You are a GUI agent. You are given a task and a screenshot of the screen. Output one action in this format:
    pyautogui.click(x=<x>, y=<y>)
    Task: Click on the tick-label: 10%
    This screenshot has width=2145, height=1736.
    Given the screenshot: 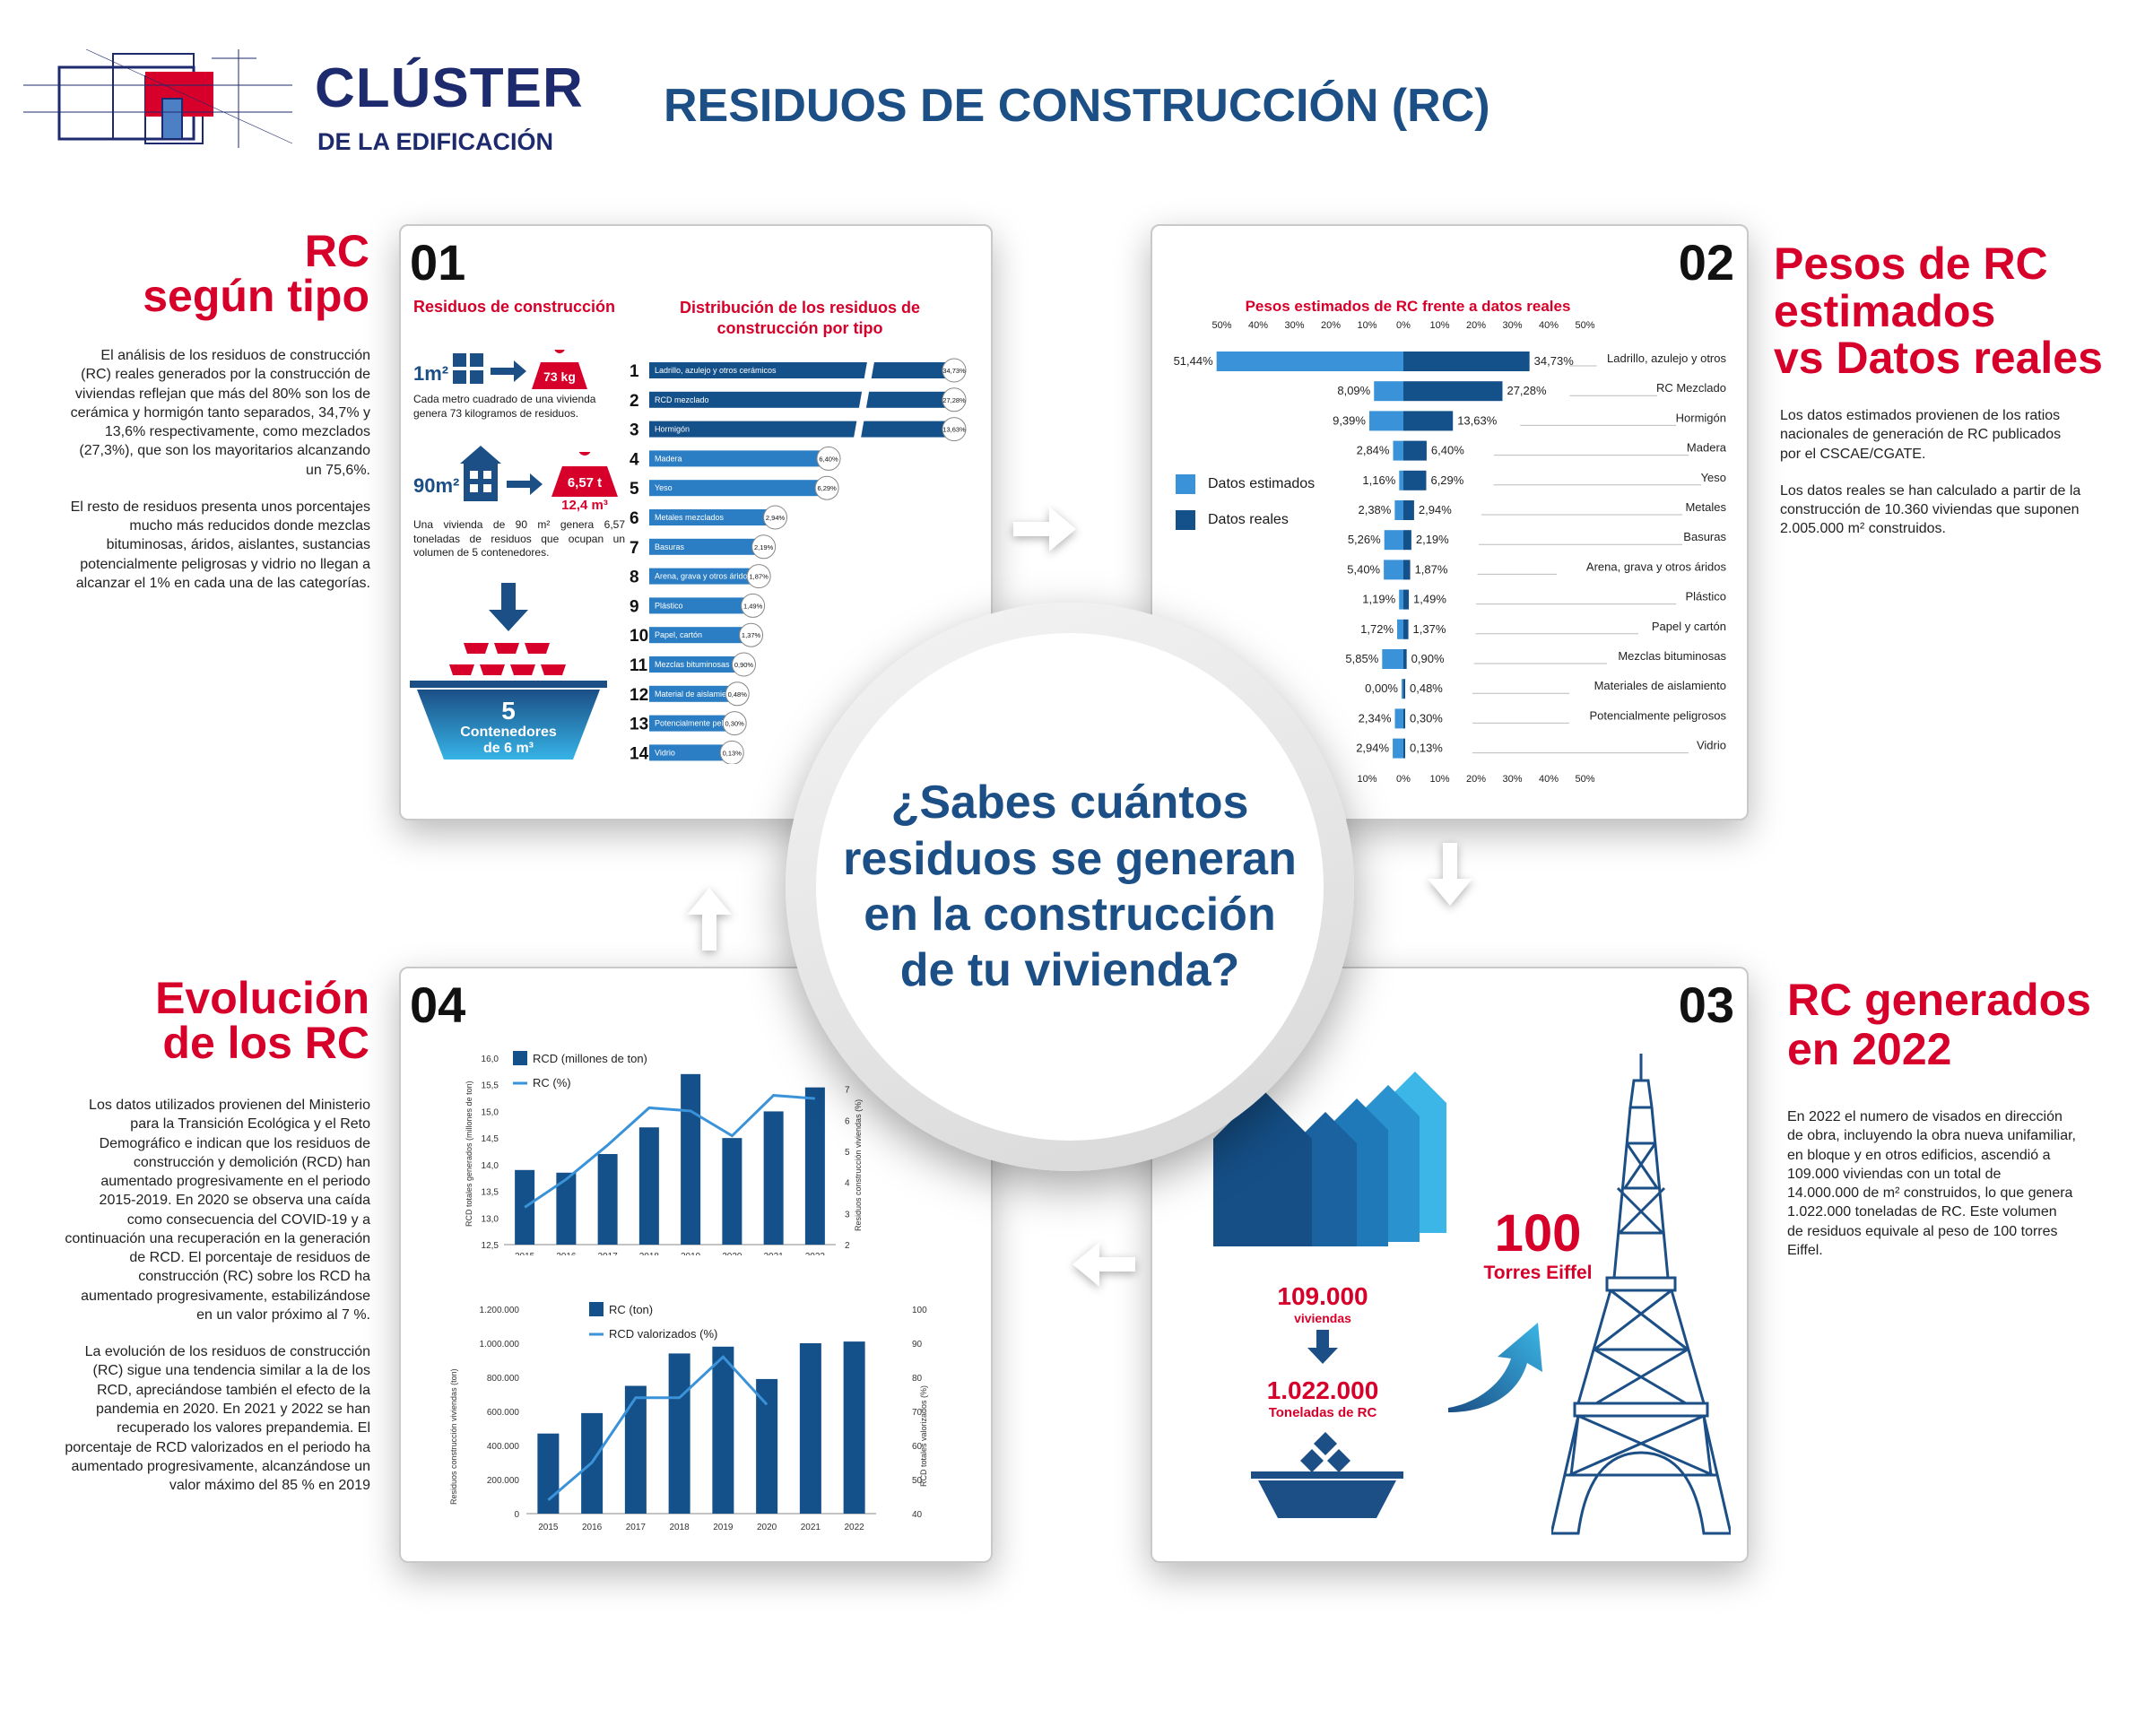 What is the action you would take?
    pyautogui.click(x=1439, y=779)
    